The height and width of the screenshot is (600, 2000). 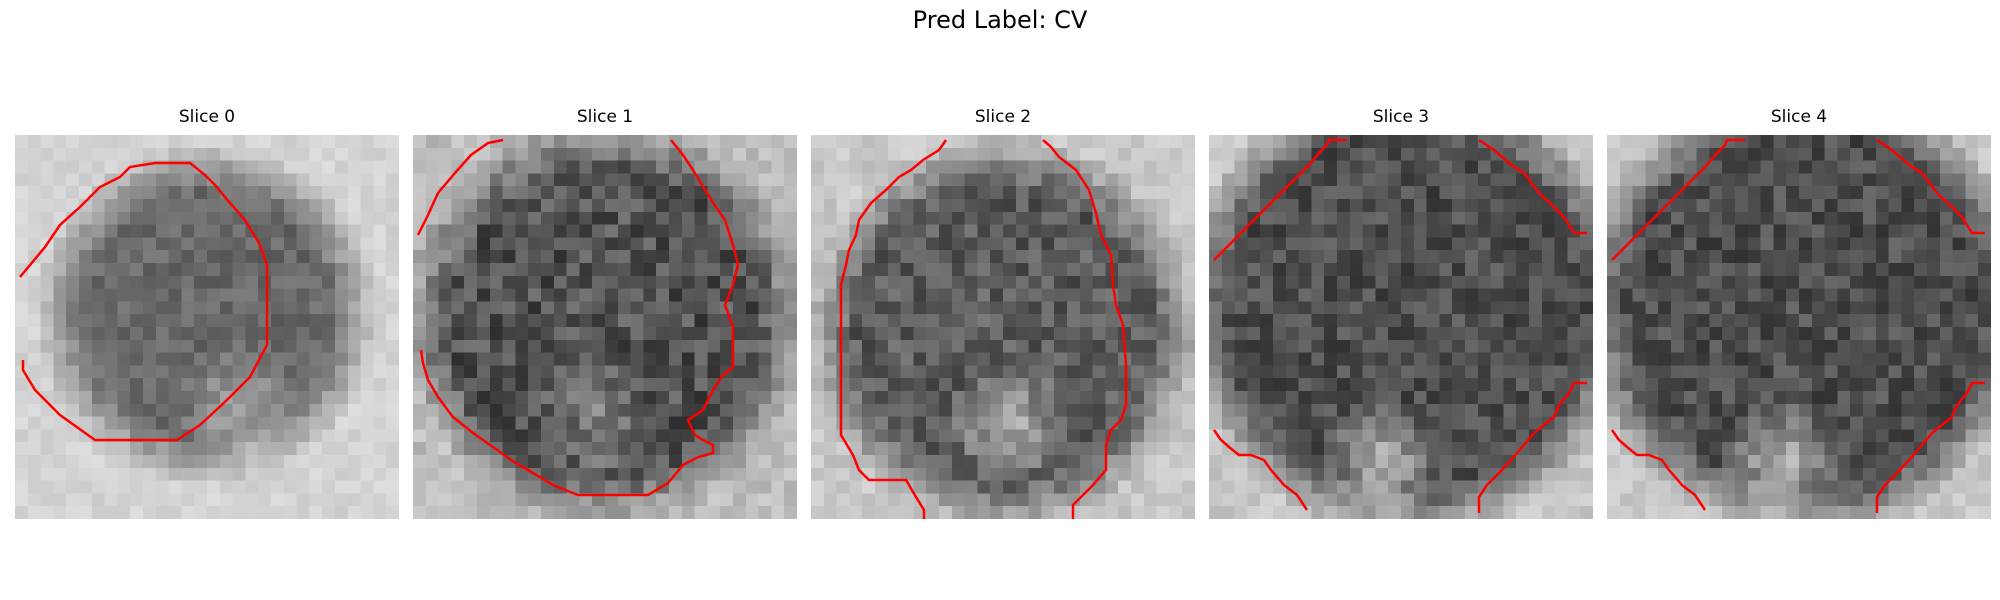 What do you see at coordinates (1401, 117) in the screenshot?
I see `slice-title: Slice 3` at bounding box center [1401, 117].